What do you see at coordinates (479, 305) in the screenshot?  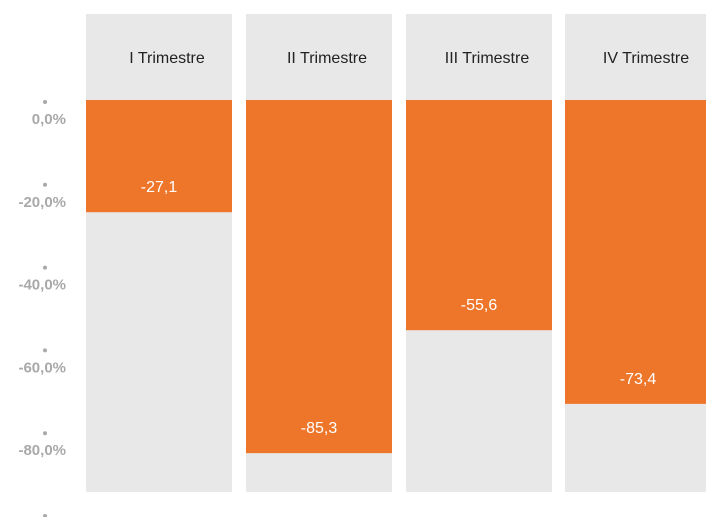 I see `data-label: -55,6` at bounding box center [479, 305].